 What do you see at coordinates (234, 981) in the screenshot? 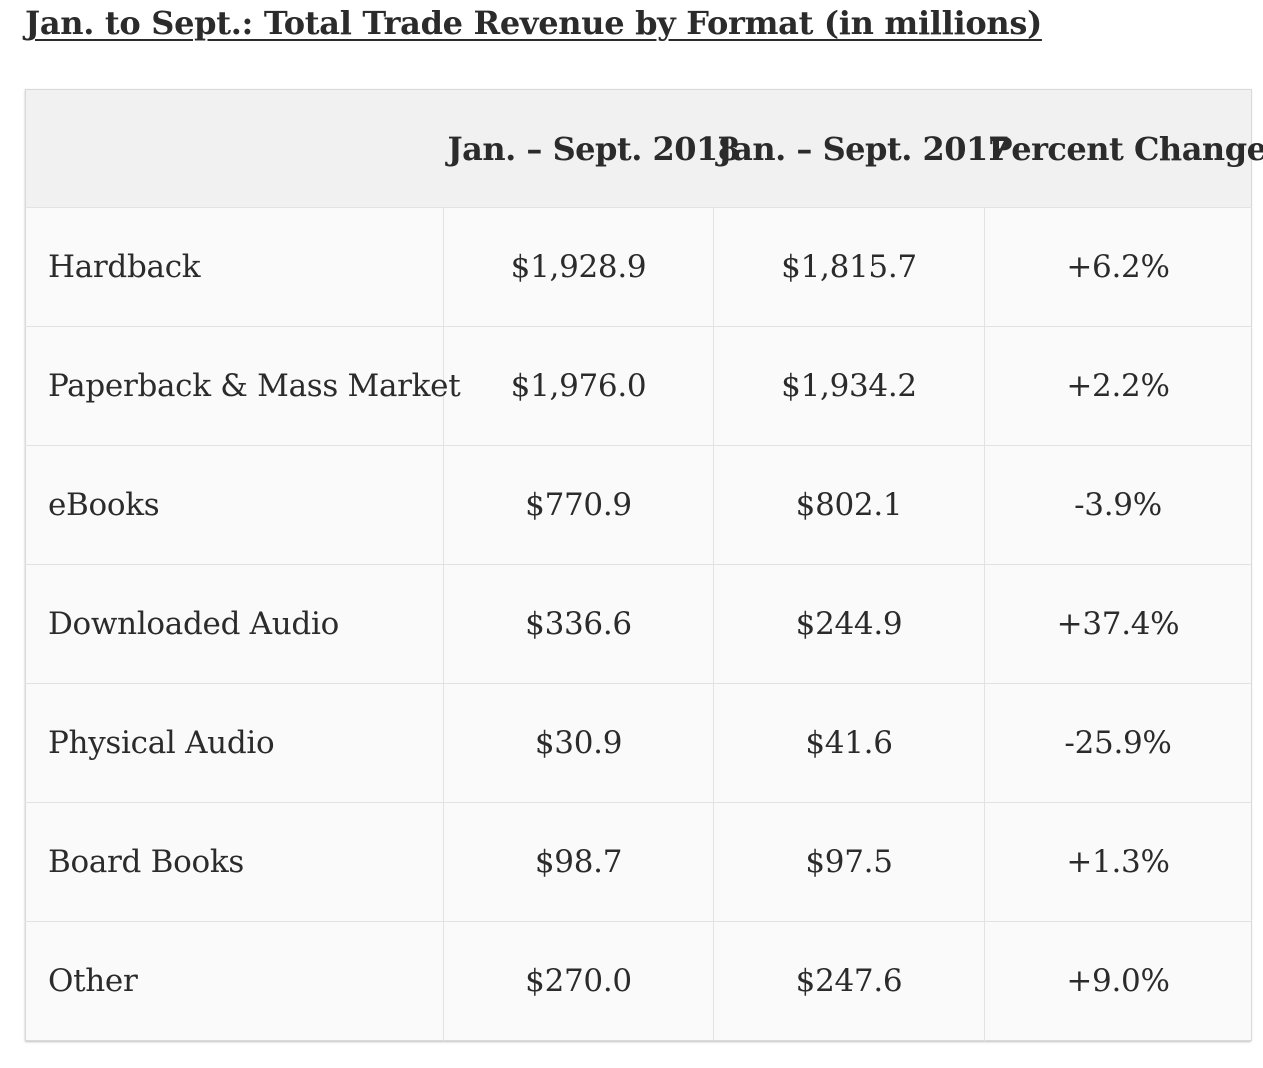
I see `format-cell: Other` at bounding box center [234, 981].